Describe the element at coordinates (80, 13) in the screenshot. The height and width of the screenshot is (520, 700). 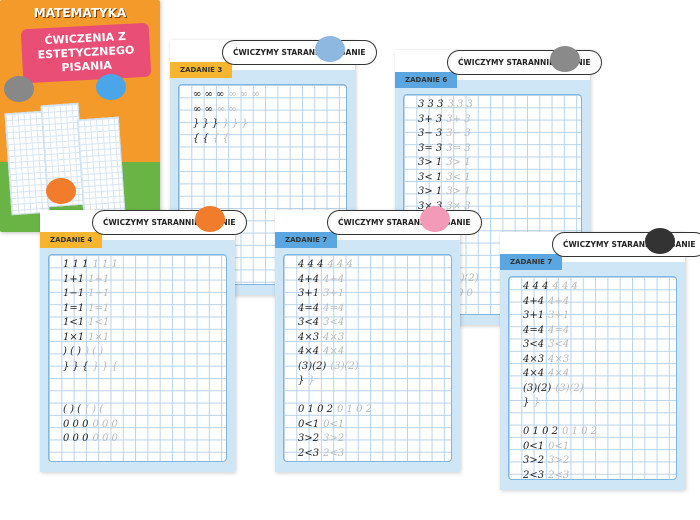
I see `cover-subject: MATEMATYKA` at that location.